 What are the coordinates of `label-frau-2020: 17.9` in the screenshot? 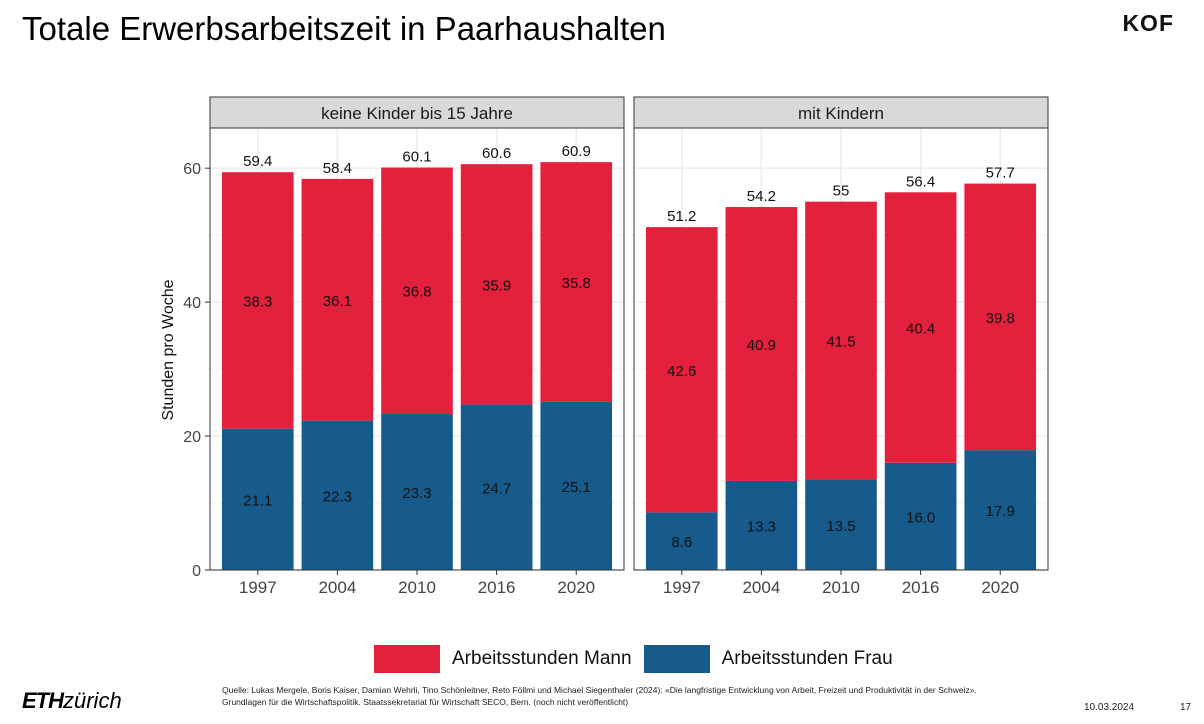 It's located at (1000, 511).